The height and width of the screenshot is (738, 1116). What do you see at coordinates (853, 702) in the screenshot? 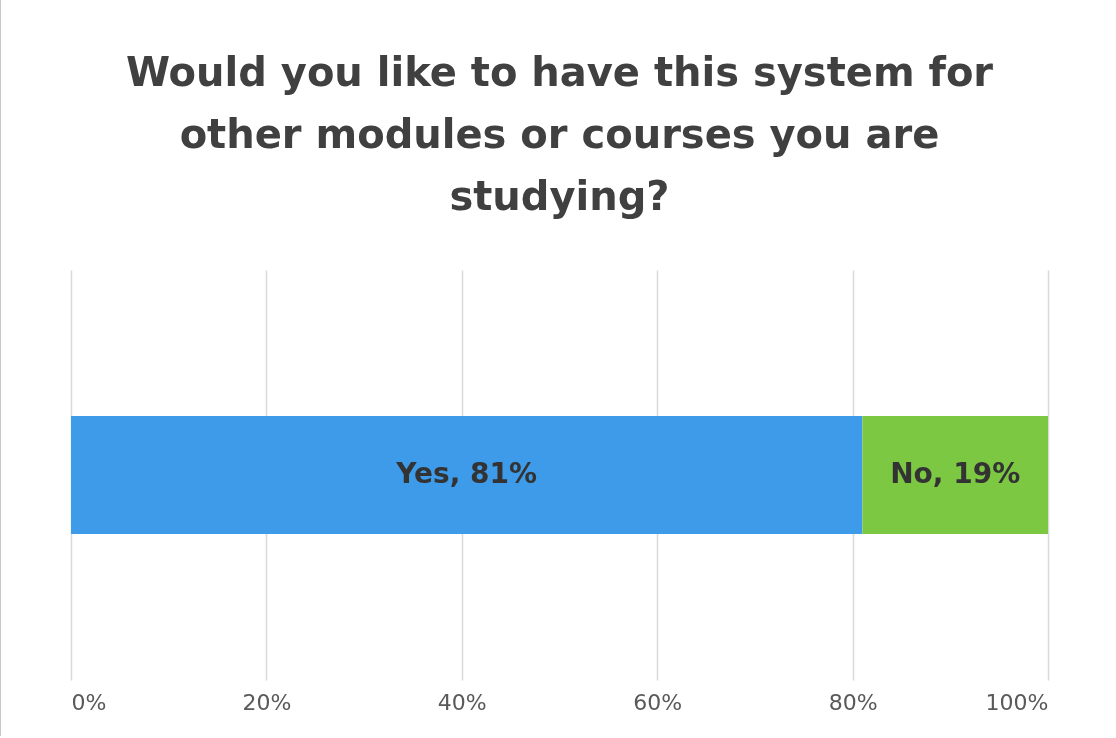
I see `x-tick-label: 80%` at bounding box center [853, 702].